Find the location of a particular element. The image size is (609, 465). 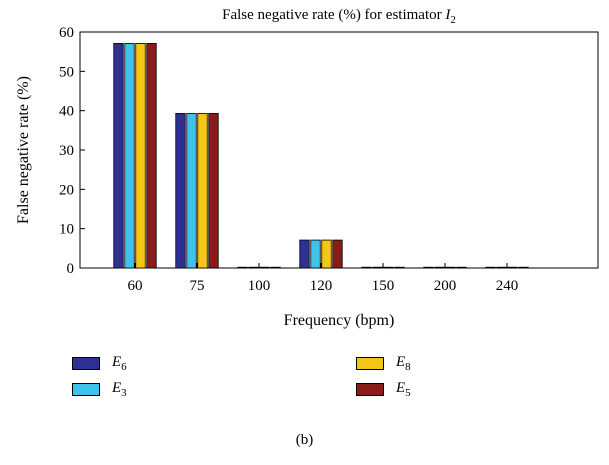

legend-swatch-e5 is located at coordinates (370, 389).